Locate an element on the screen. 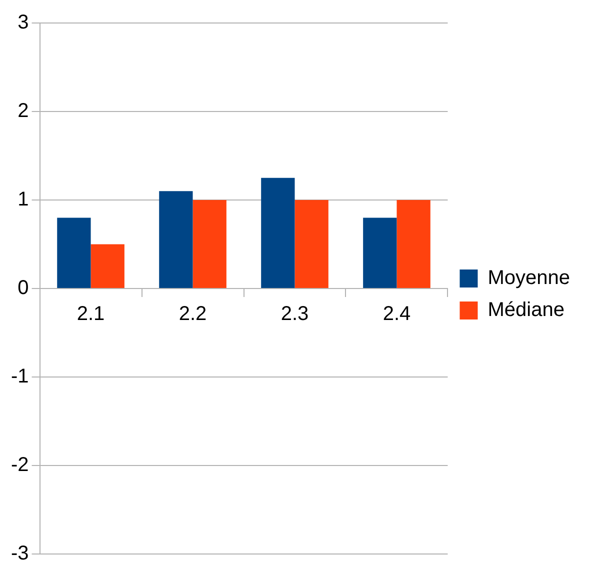  y-tick-label: -3 is located at coordinates (19, 553).